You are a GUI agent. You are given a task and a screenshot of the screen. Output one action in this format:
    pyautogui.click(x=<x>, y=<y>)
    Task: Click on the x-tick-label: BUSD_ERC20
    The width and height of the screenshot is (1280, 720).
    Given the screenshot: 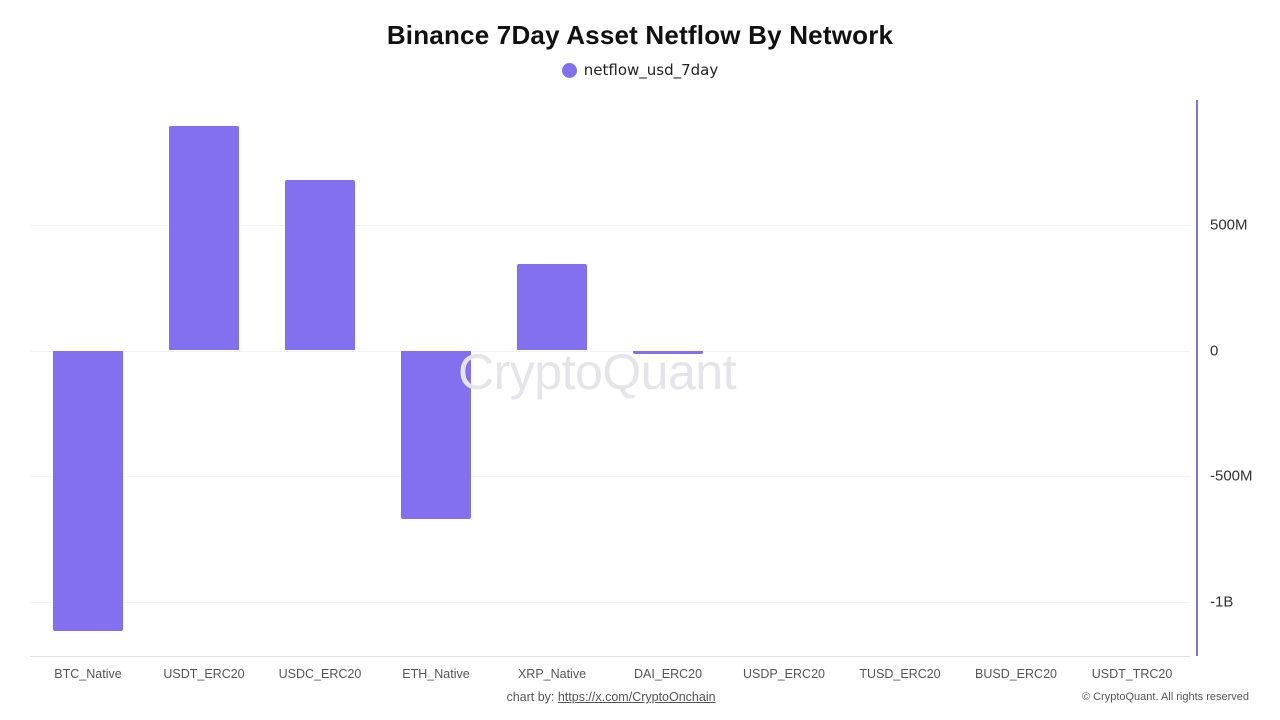 What is the action you would take?
    pyautogui.click(x=1016, y=674)
    